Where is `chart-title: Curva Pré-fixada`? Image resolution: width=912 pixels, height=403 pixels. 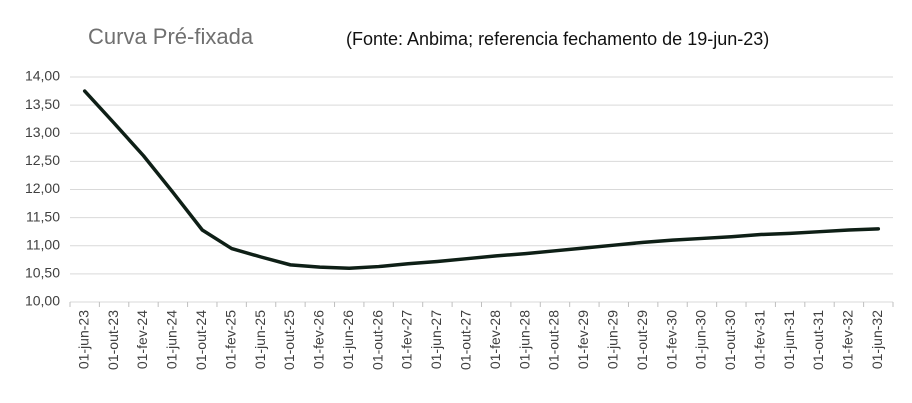 chart-title: Curva Pré-fixada is located at coordinates (171, 36).